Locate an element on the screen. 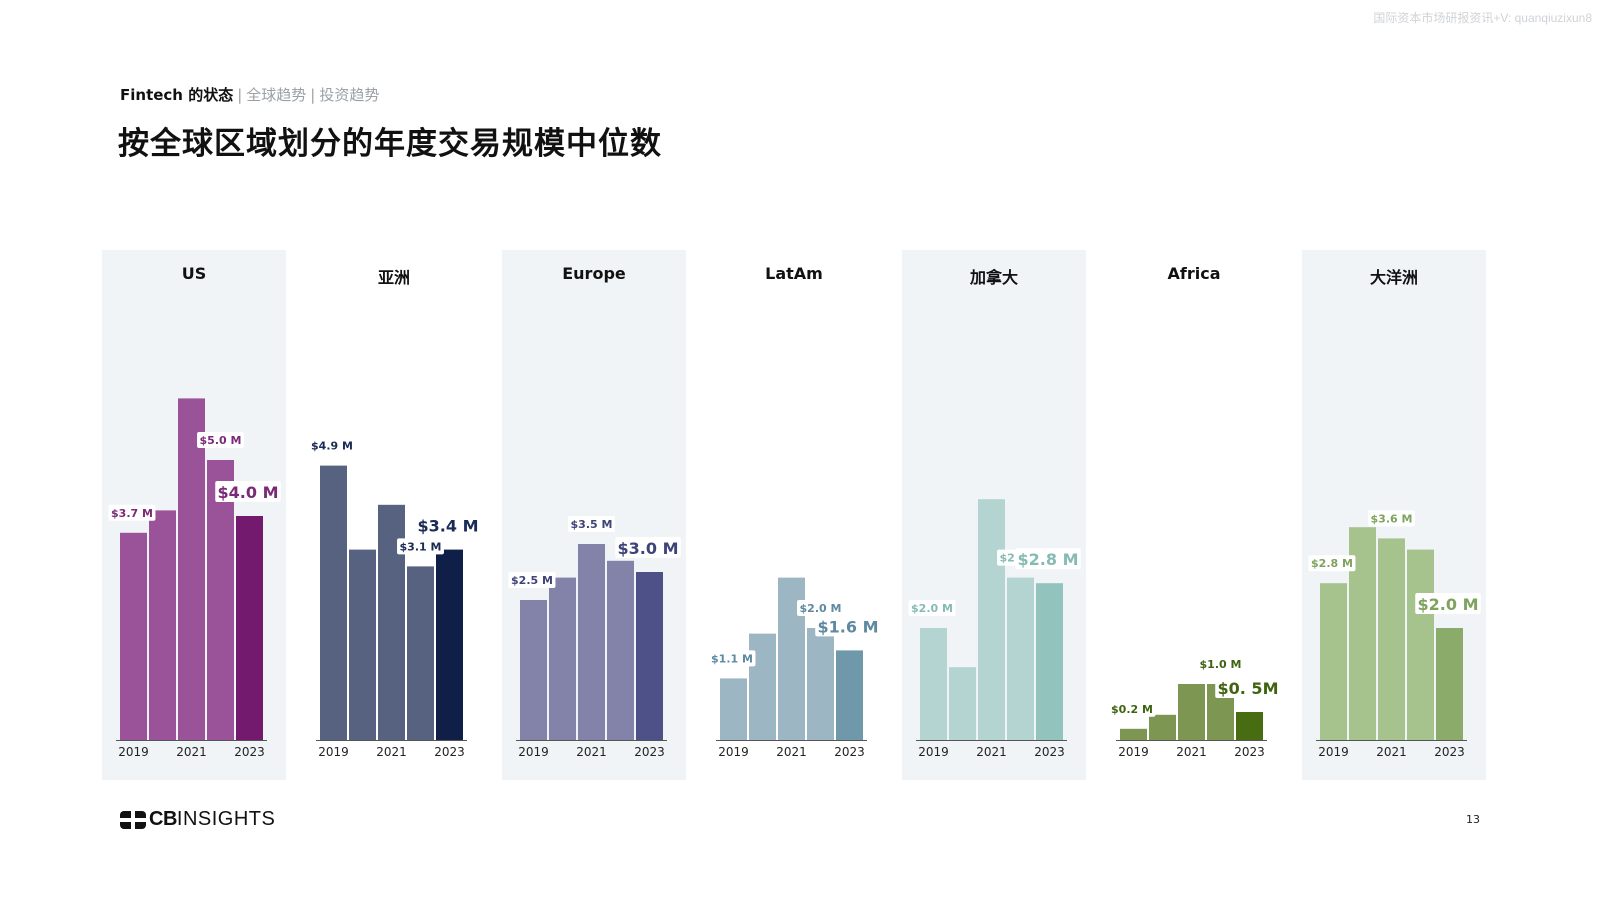  chart-svg: 2019 2021 2023 $4.9 M $3.1 M $3.4 M is located at coordinates (394, 598).